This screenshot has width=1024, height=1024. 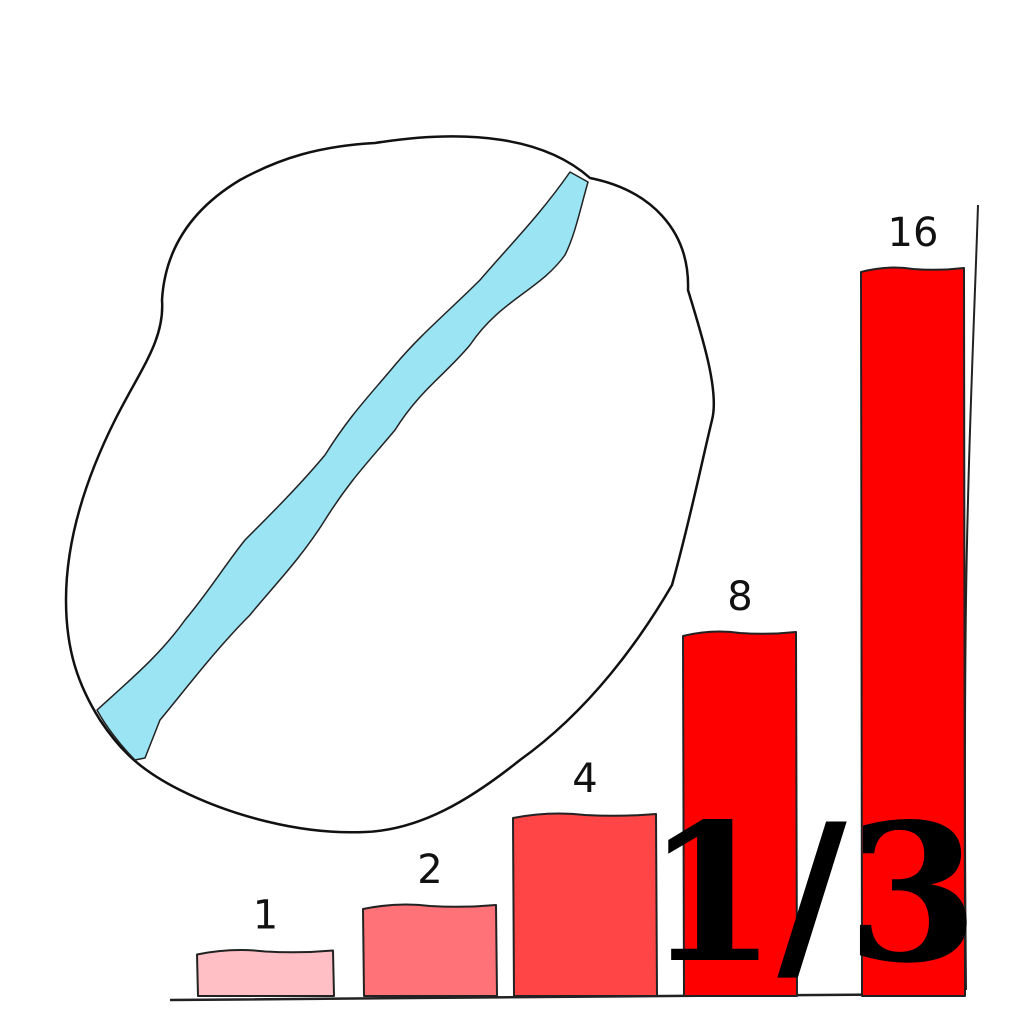 I want to click on bar-label-16: 16, so click(x=913, y=233).